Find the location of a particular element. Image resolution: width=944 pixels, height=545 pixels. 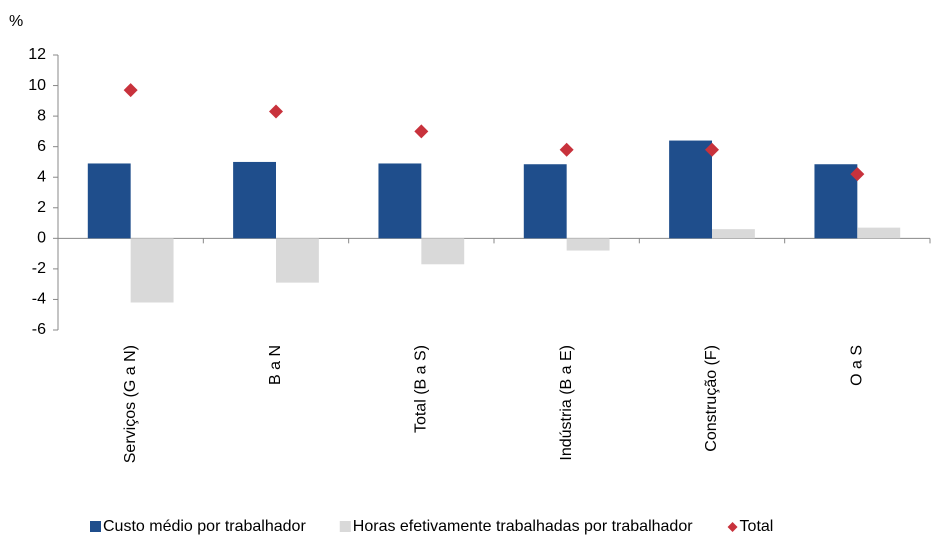

x-tick-label: Total (B a S) is located at coordinates (421, 389).